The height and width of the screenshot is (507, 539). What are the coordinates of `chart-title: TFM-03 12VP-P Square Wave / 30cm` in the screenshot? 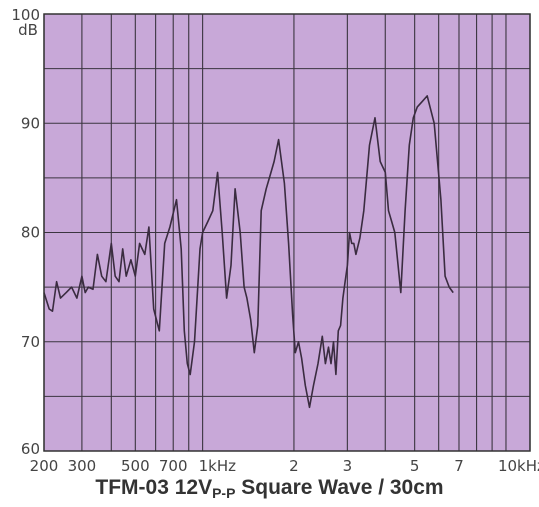 It's located at (269, 488).